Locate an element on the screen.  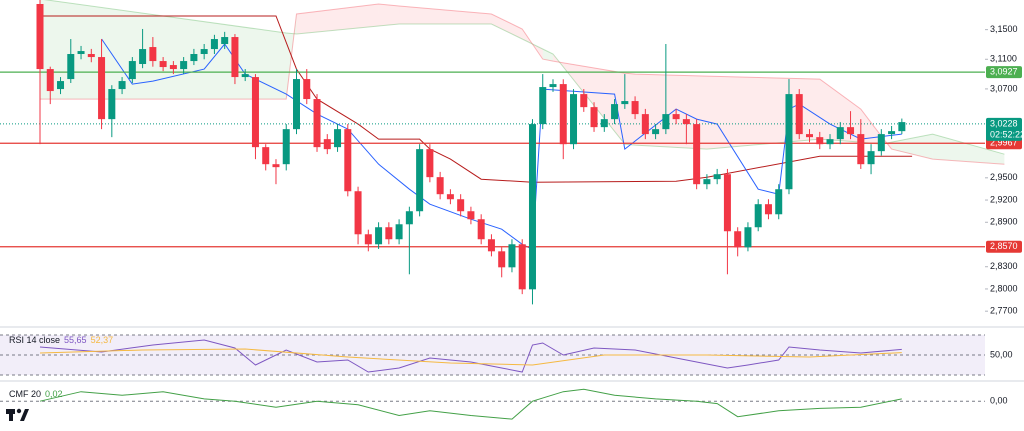
y-tick-label: 3,0700 is located at coordinates (1004, 88).